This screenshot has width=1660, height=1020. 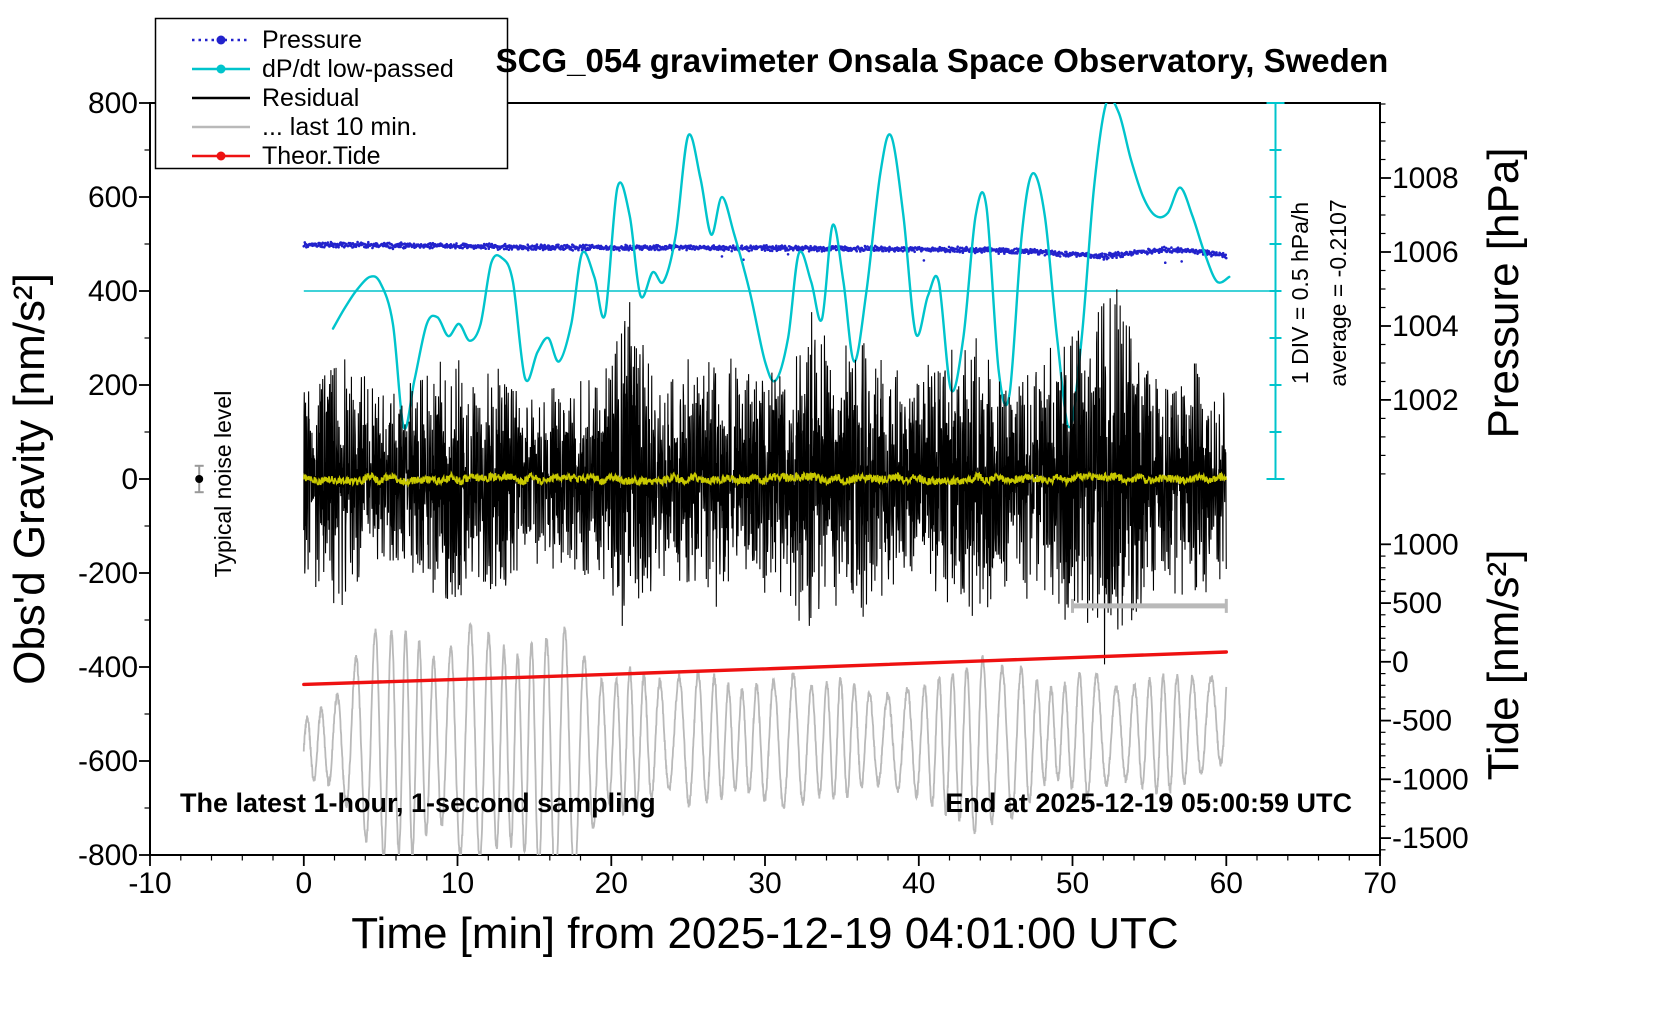 I want to click on tide-tick-label: 0, so click(x=1400, y=662).